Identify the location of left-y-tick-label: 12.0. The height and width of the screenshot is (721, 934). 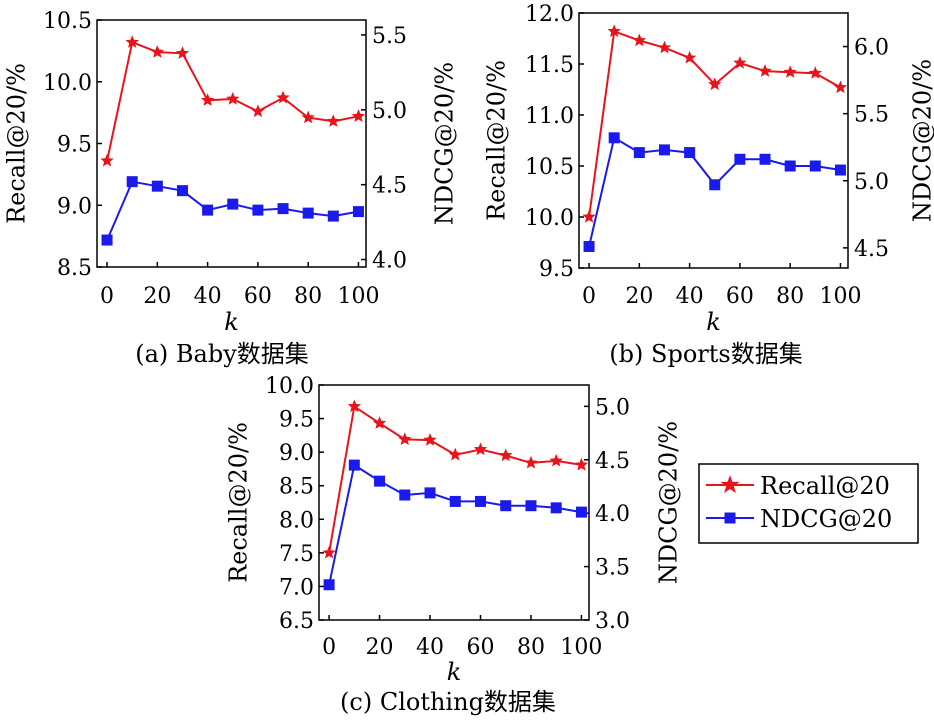
(549, 14).